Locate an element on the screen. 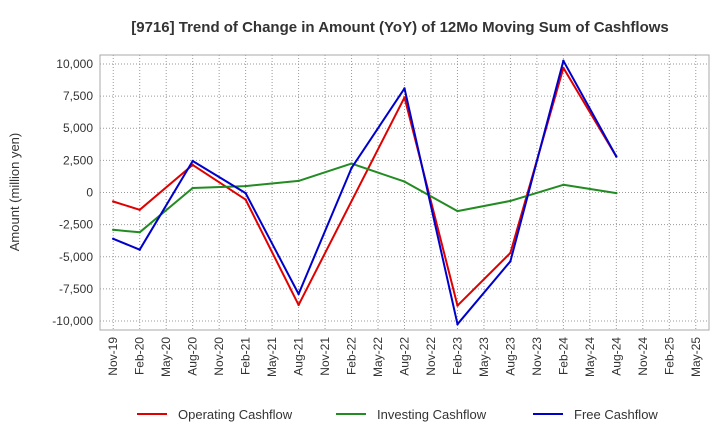 This screenshot has width=720, height=440. x-tick-label: Feb-20 is located at coordinates (140, 356).